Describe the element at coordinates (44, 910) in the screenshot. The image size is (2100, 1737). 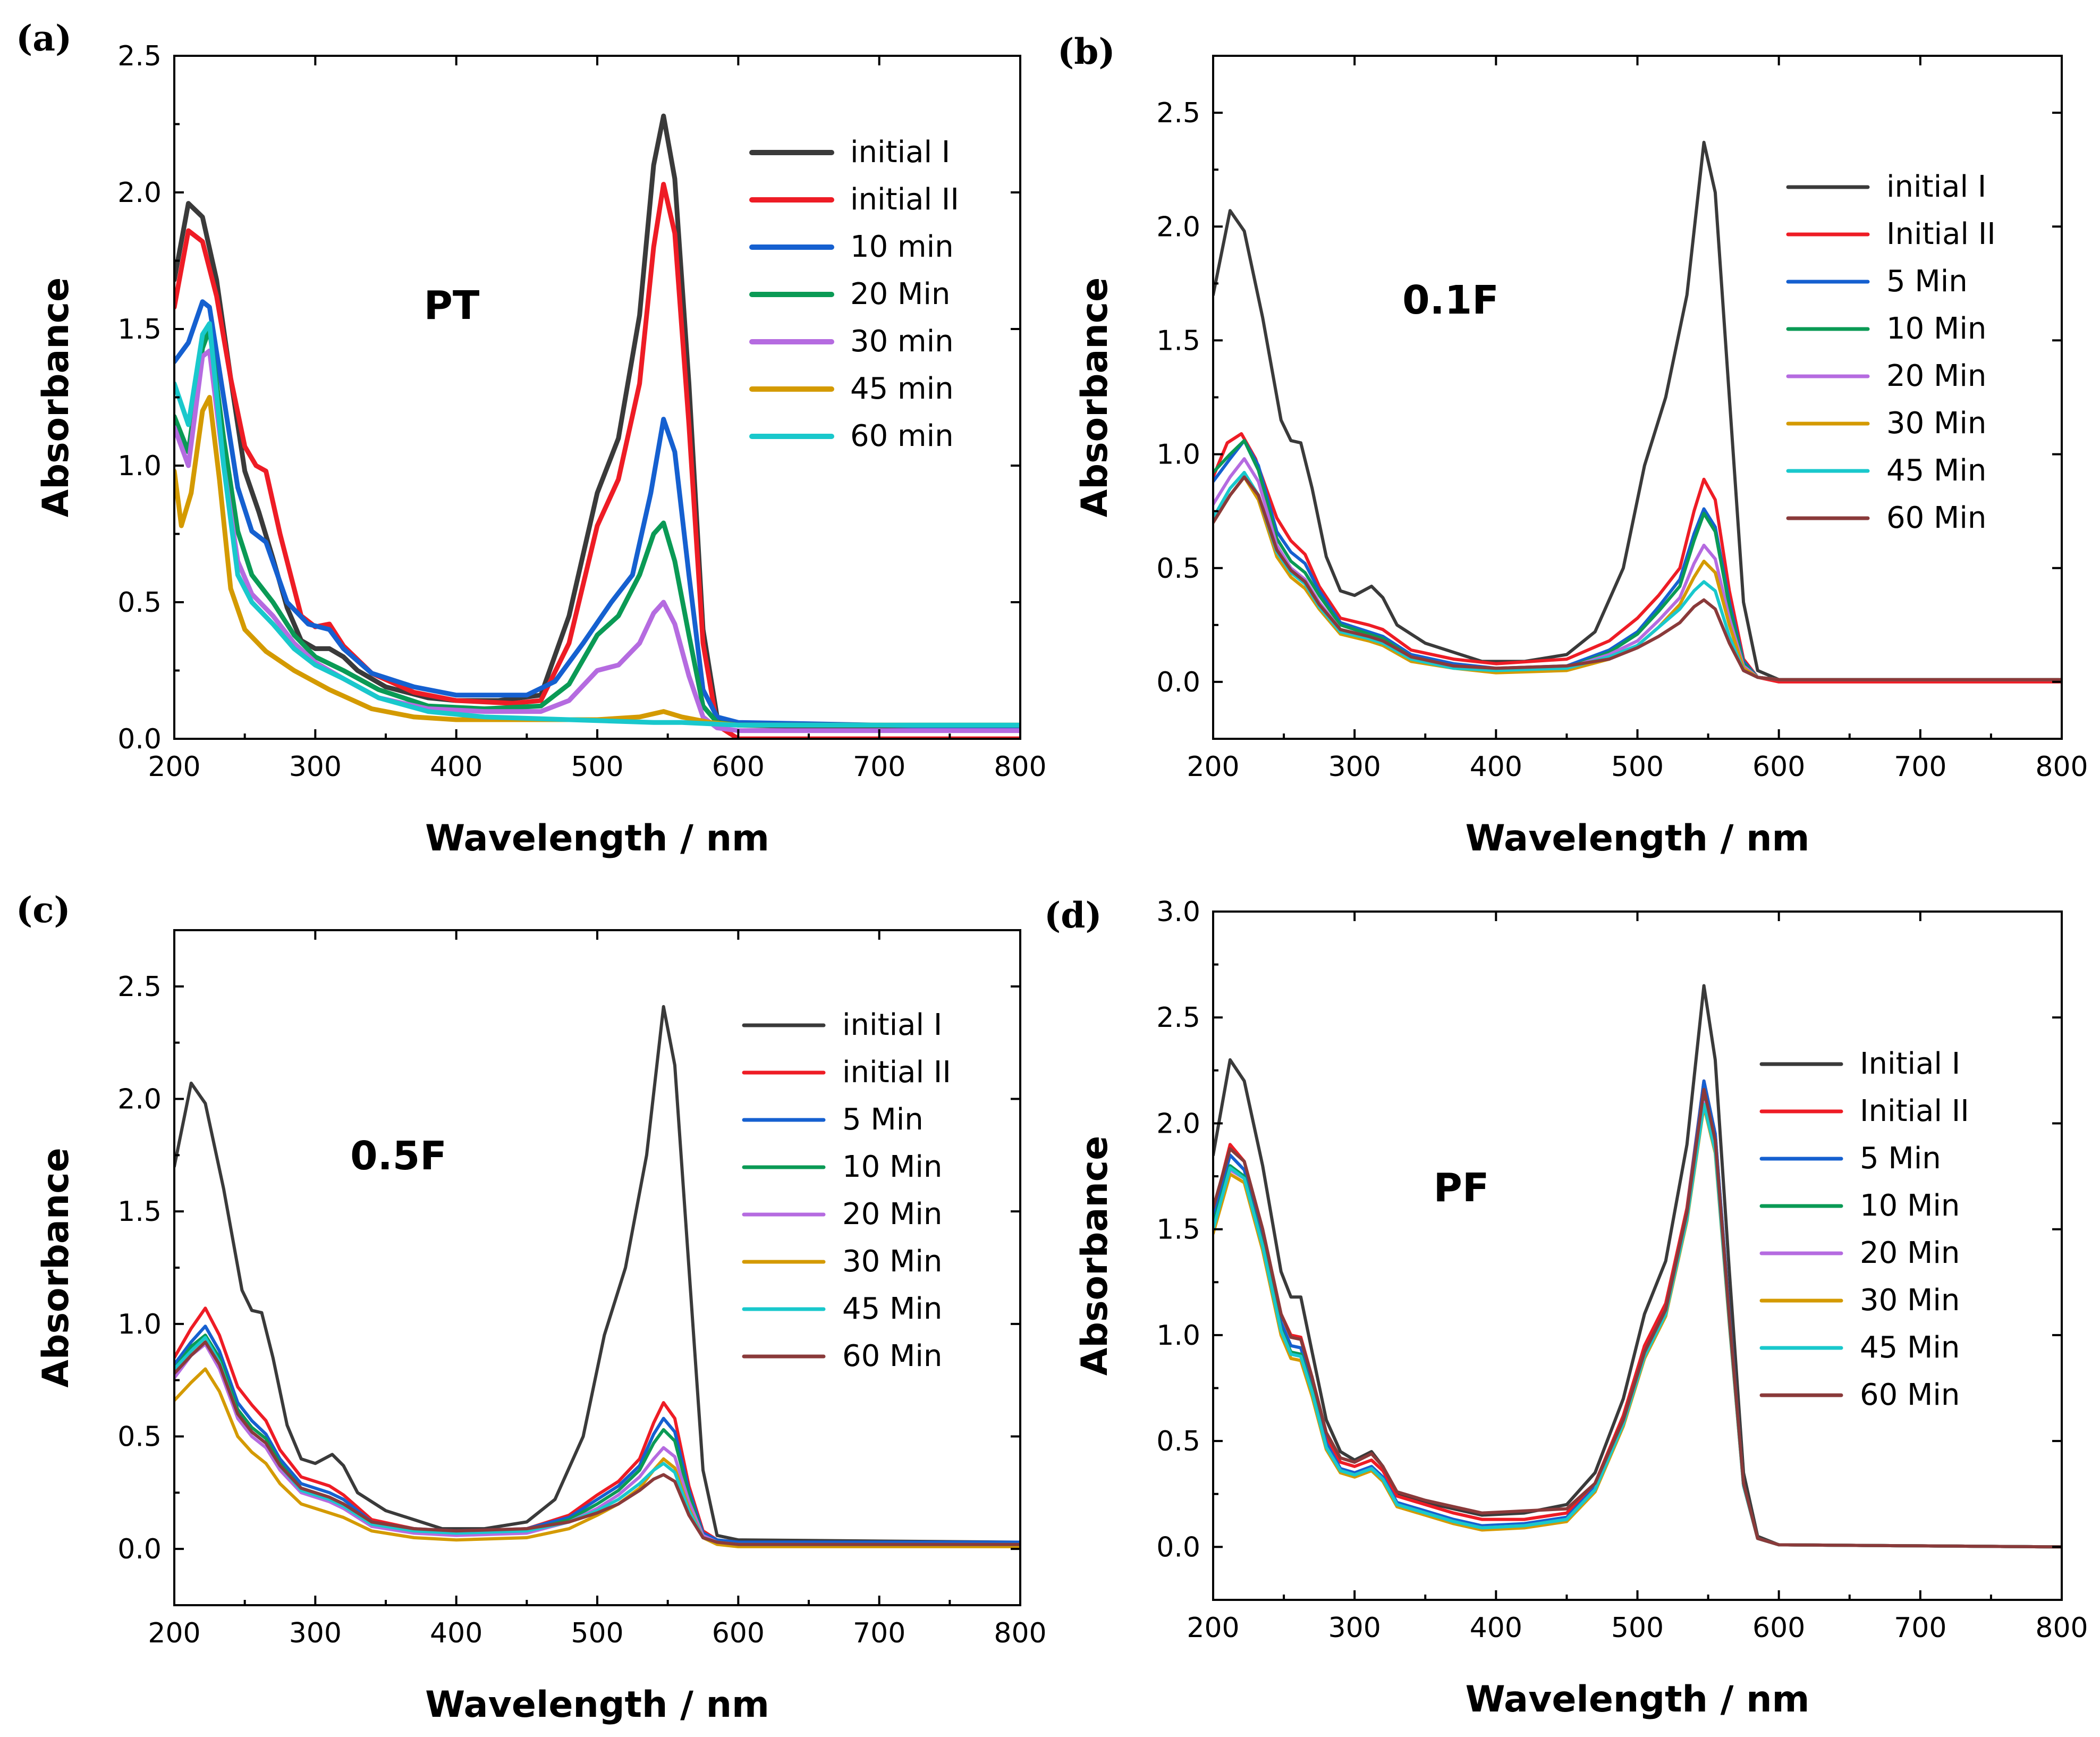
I see `panel-label: (c)` at that location.